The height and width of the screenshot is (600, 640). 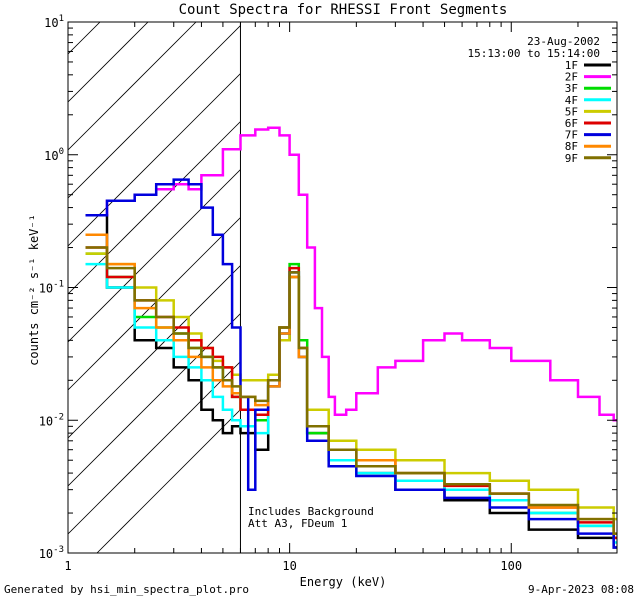 I want to click on y-tick-label: 10¹, so click(x=54, y=22).